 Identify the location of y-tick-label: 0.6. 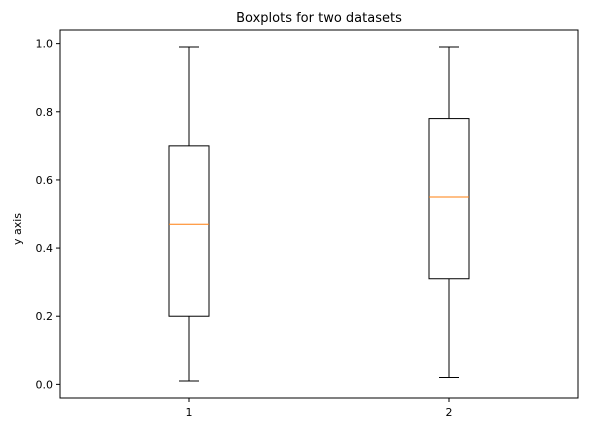
(45, 180).